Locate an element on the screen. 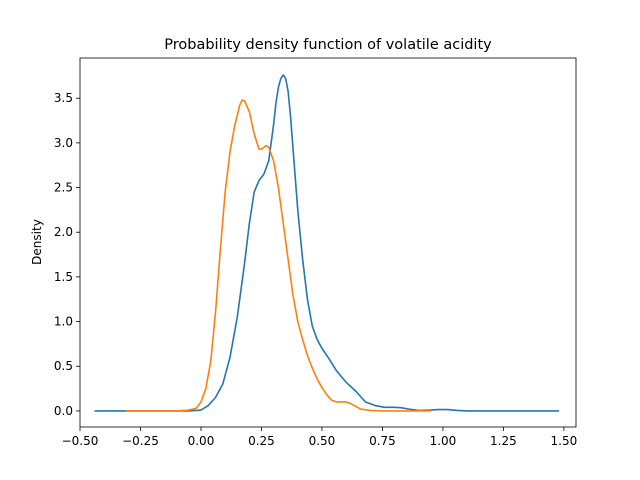 The height and width of the screenshot is (480, 640). y-tick-label: 2.0 is located at coordinates (63, 232).